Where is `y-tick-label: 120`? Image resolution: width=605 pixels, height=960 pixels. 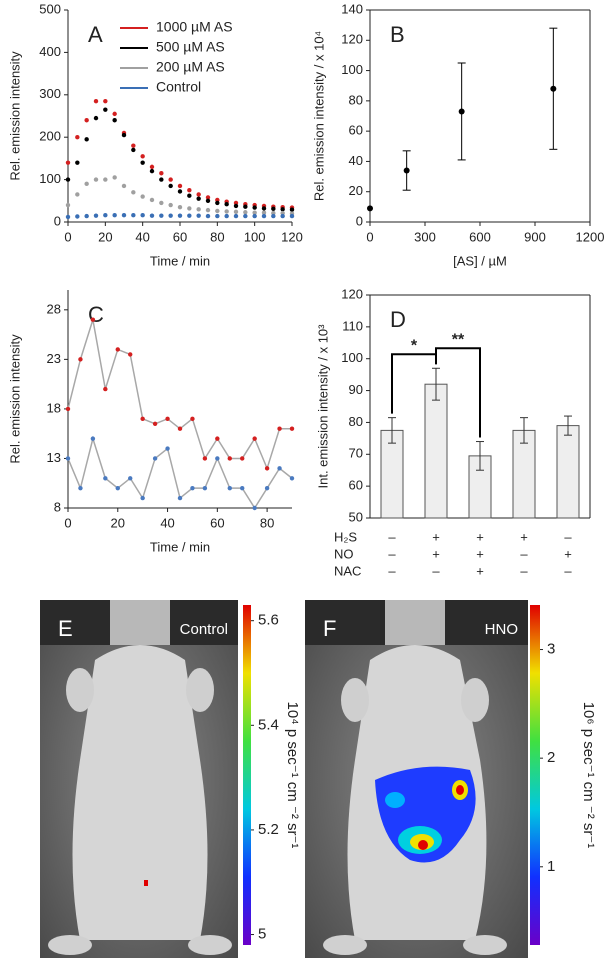 y-tick-label: 120 is located at coordinates (352, 293).